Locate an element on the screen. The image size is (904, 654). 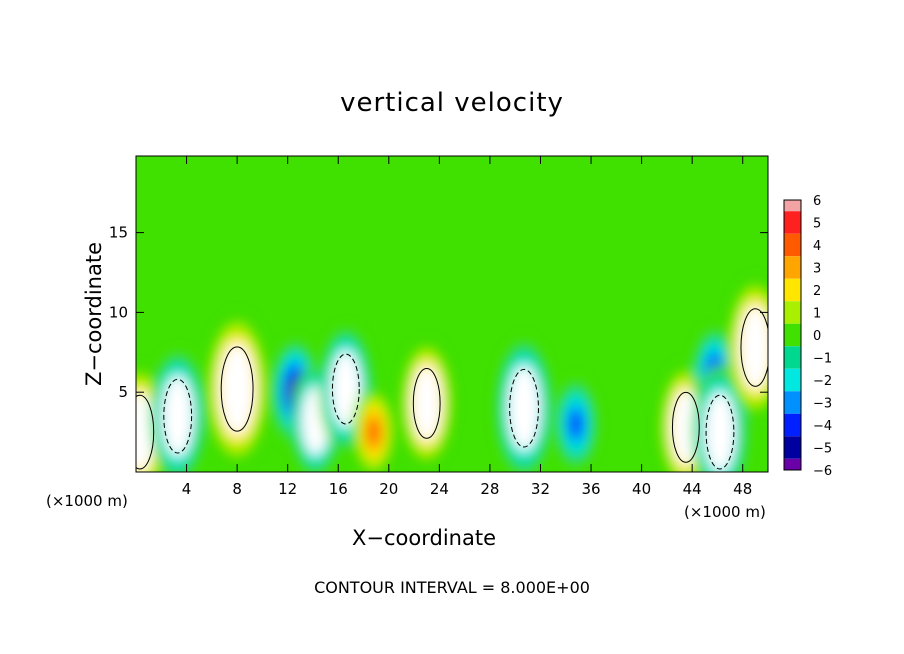
x-tick-label: 12 is located at coordinates (287, 489).